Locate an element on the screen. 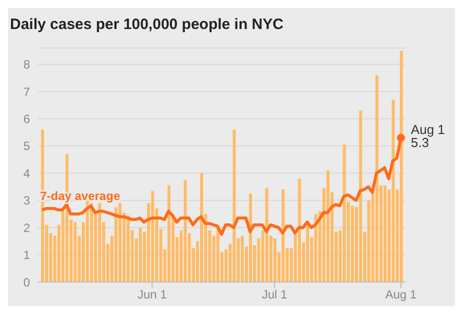 The height and width of the screenshot is (314, 463). y-tick-label: 0 is located at coordinates (26, 282).